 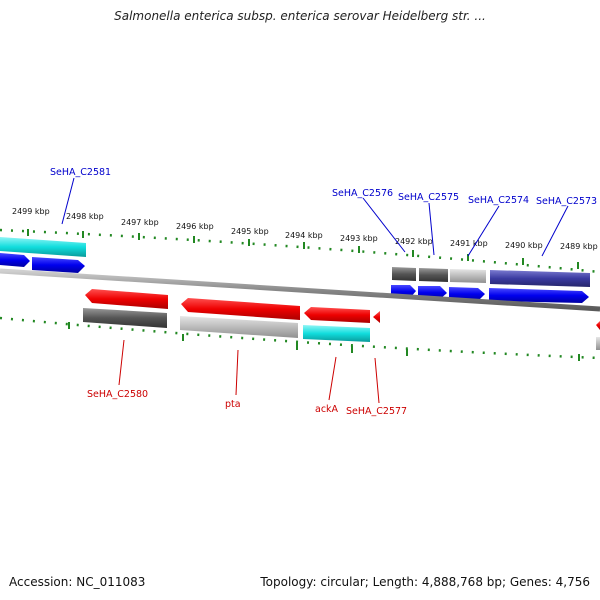 What do you see at coordinates (80, 172) in the screenshot?
I see `gene-label-SeHA_C2581: SeHA_C2581` at bounding box center [80, 172].